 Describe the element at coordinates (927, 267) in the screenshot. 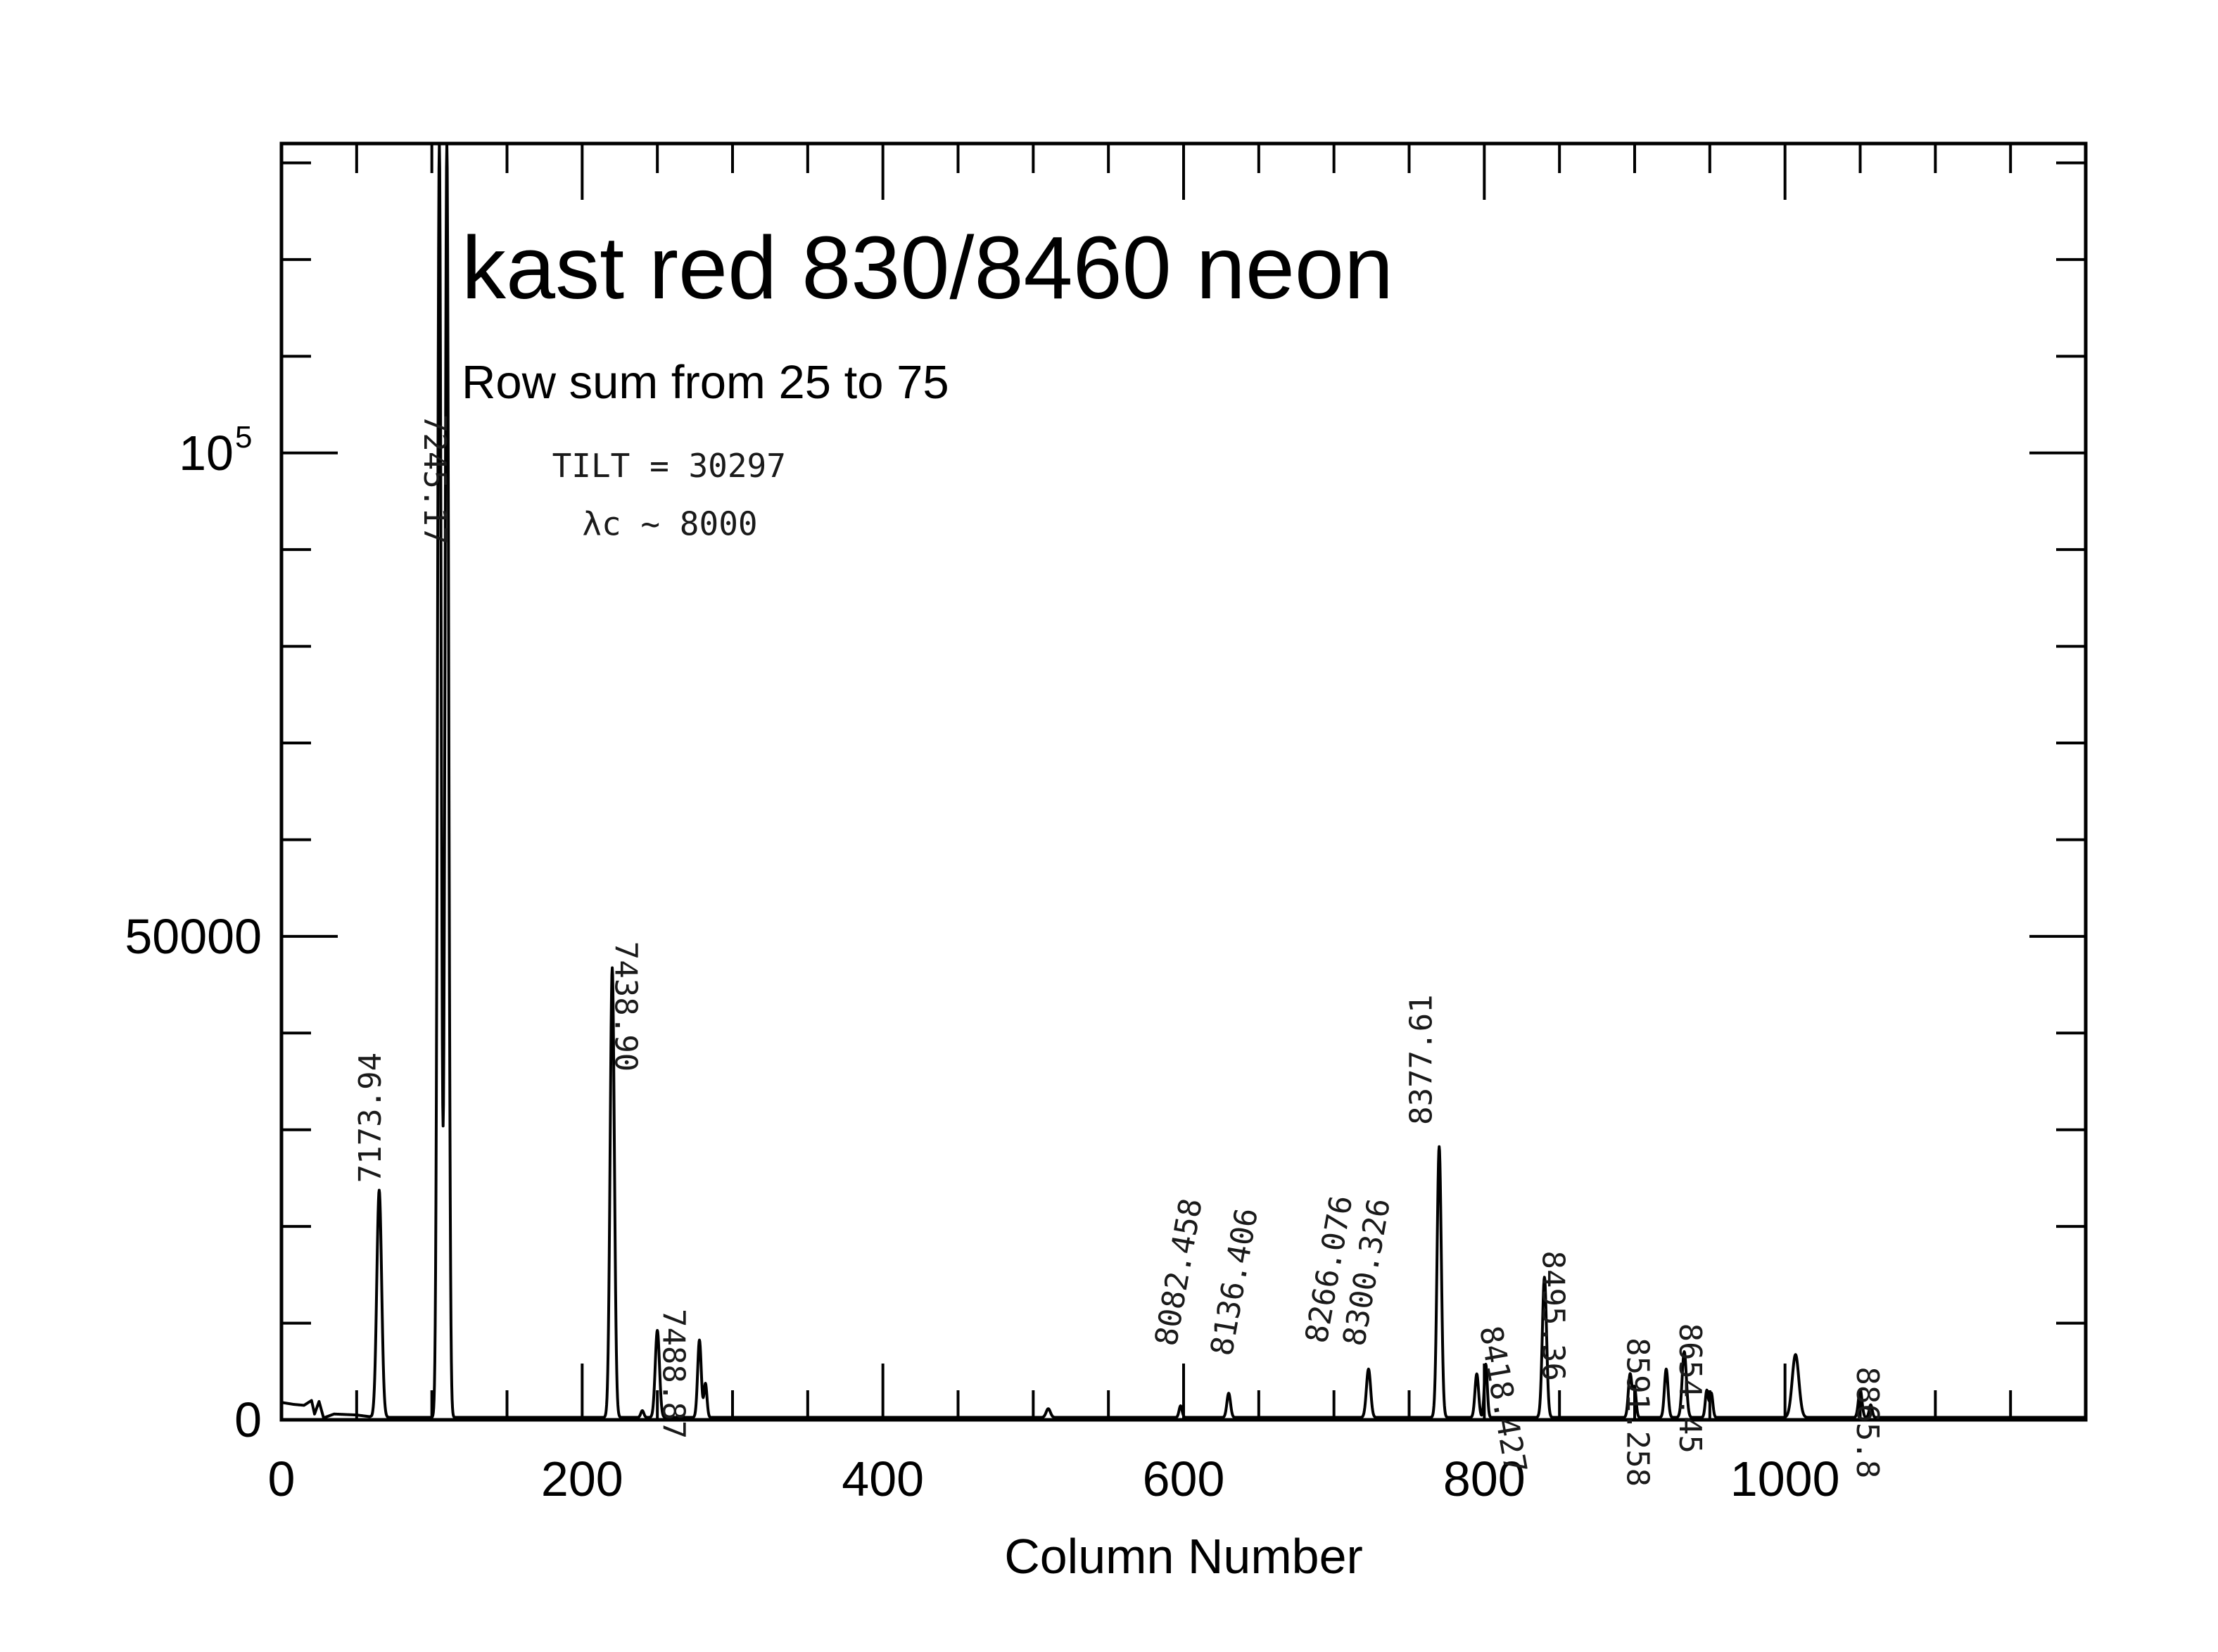

I see `chart-title: kast red 830/8460 neon` at that location.